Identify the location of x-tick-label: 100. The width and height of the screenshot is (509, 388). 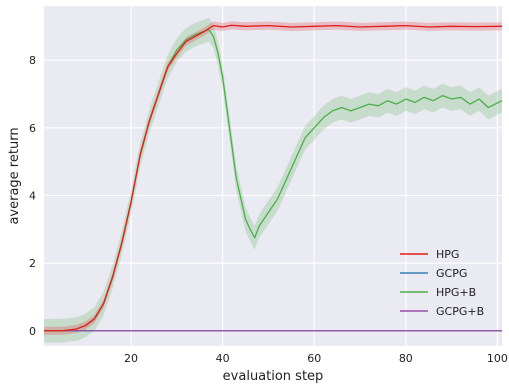
(497, 358).